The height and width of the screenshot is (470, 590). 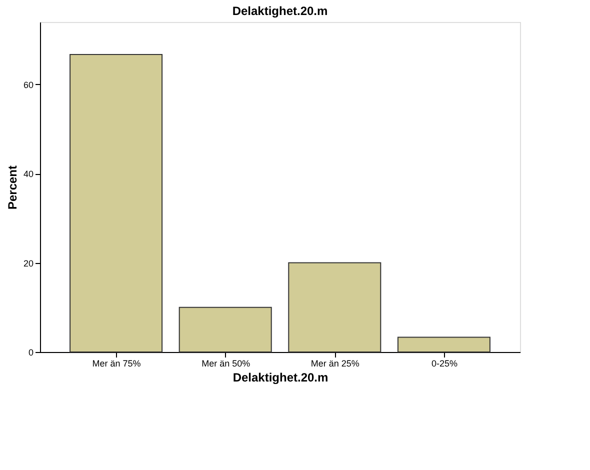 What do you see at coordinates (280, 11) in the screenshot?
I see `chart-title: Delaktighet.20.m` at bounding box center [280, 11].